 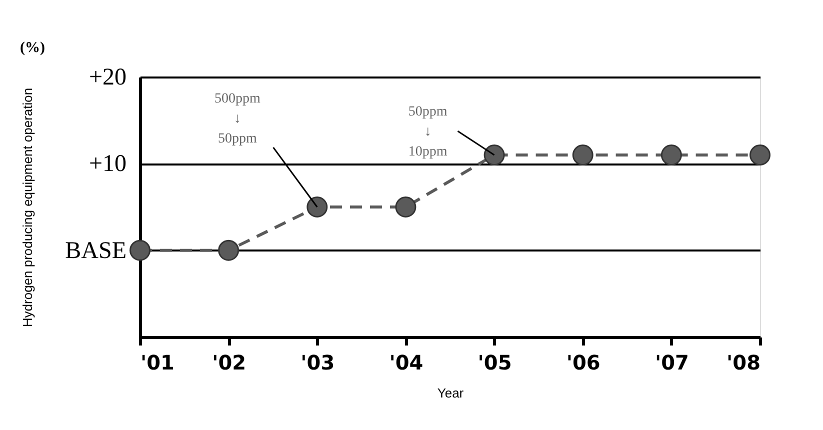 What do you see at coordinates (107, 77) in the screenshot?
I see `y-tick-label: +20` at bounding box center [107, 77].